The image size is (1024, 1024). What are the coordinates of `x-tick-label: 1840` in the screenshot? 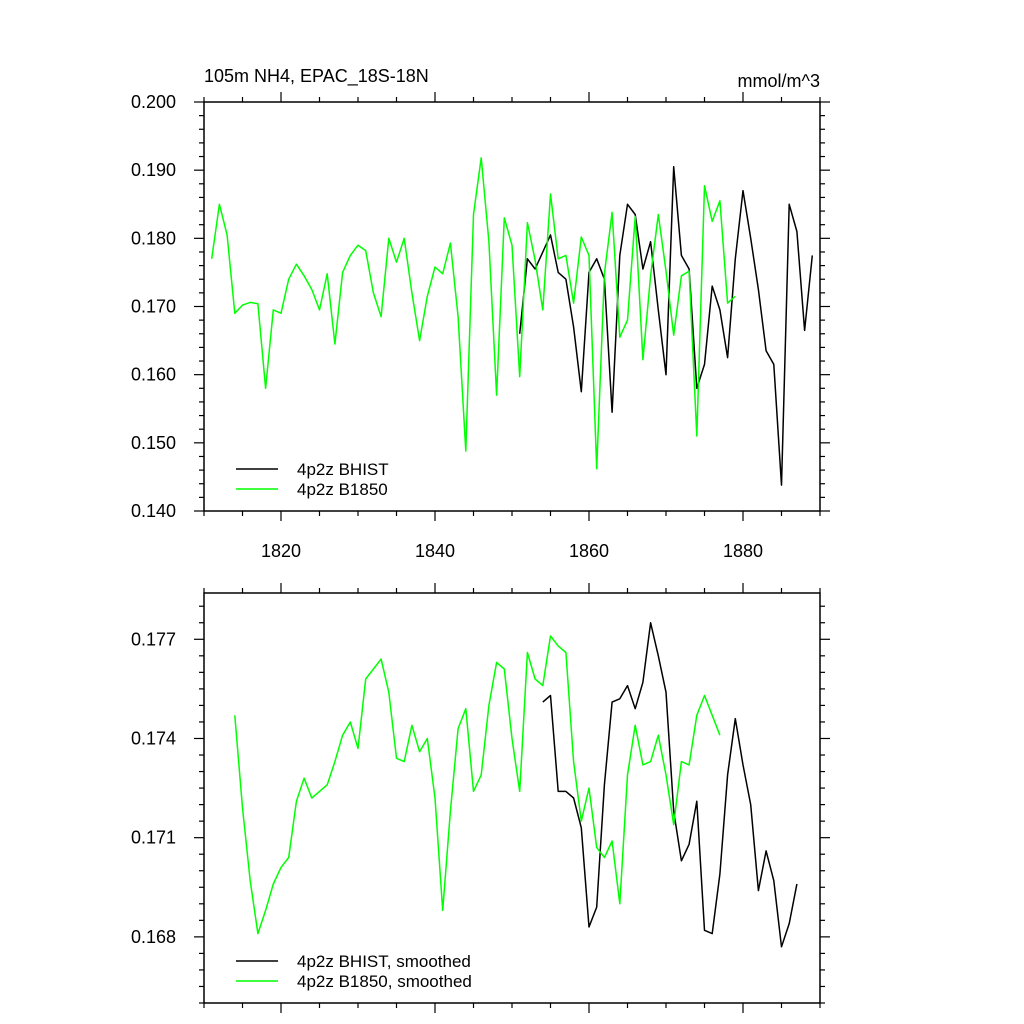 It's located at (435, 551).